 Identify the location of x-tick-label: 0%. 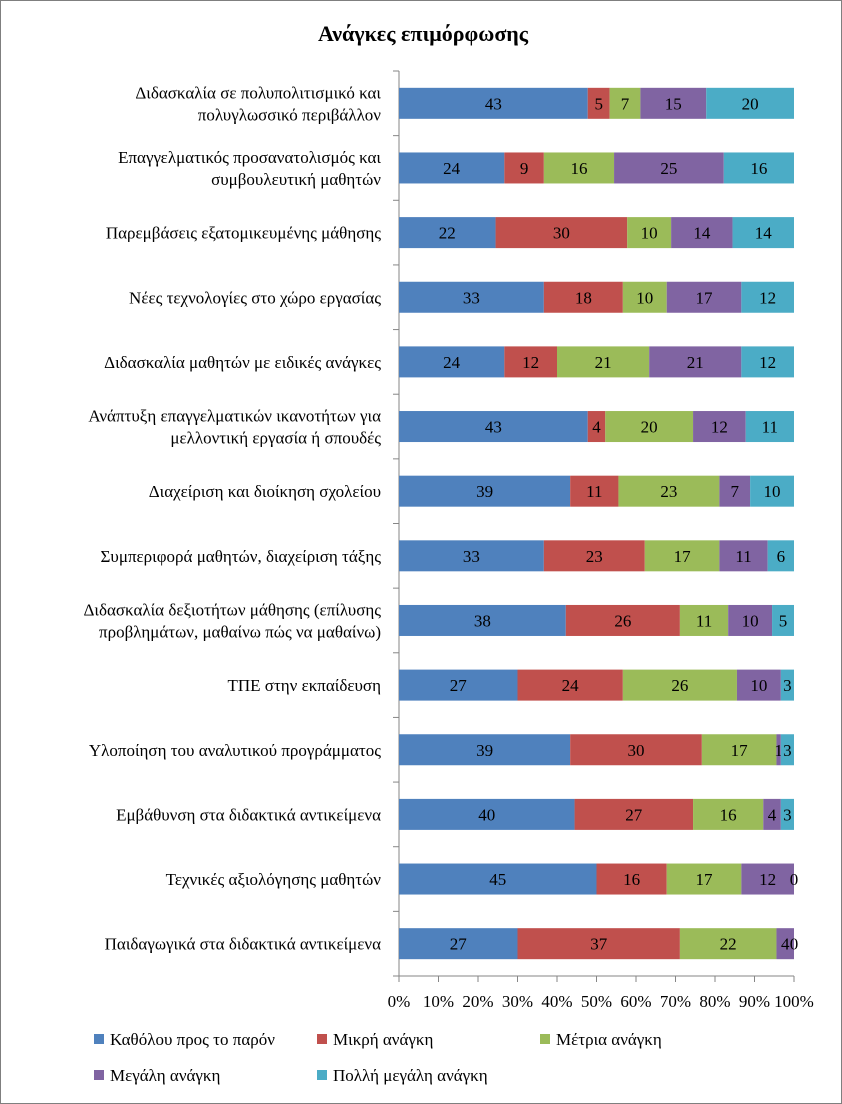
(399, 1001).